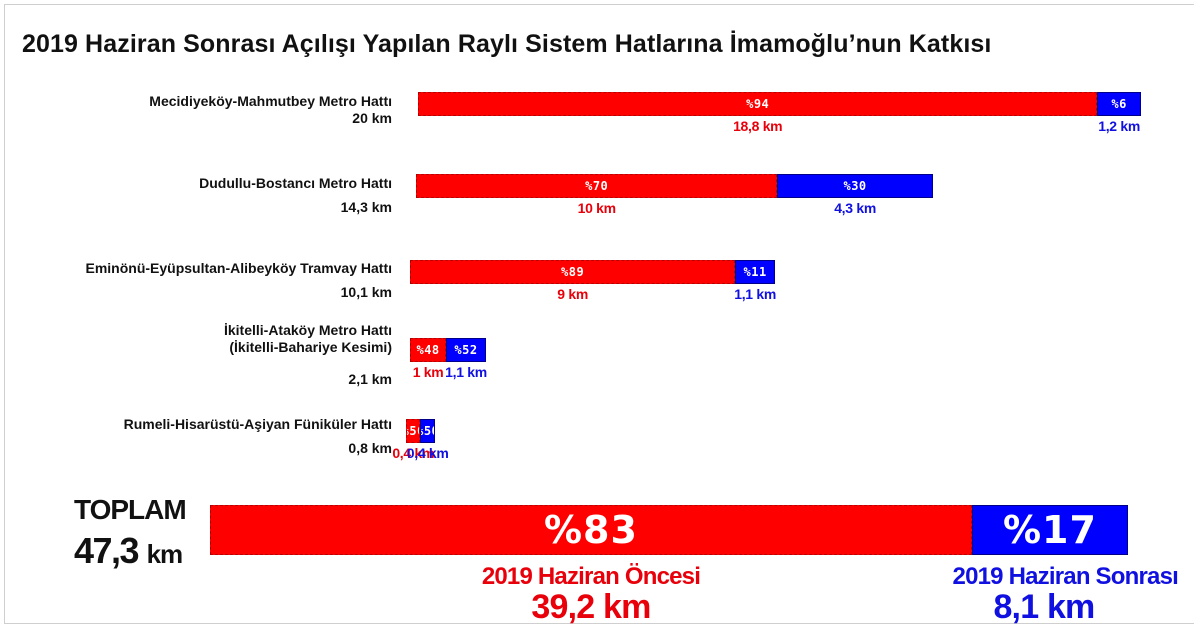 The image size is (1200, 628). I want to click on before-km-label: 18,8 km, so click(758, 126).